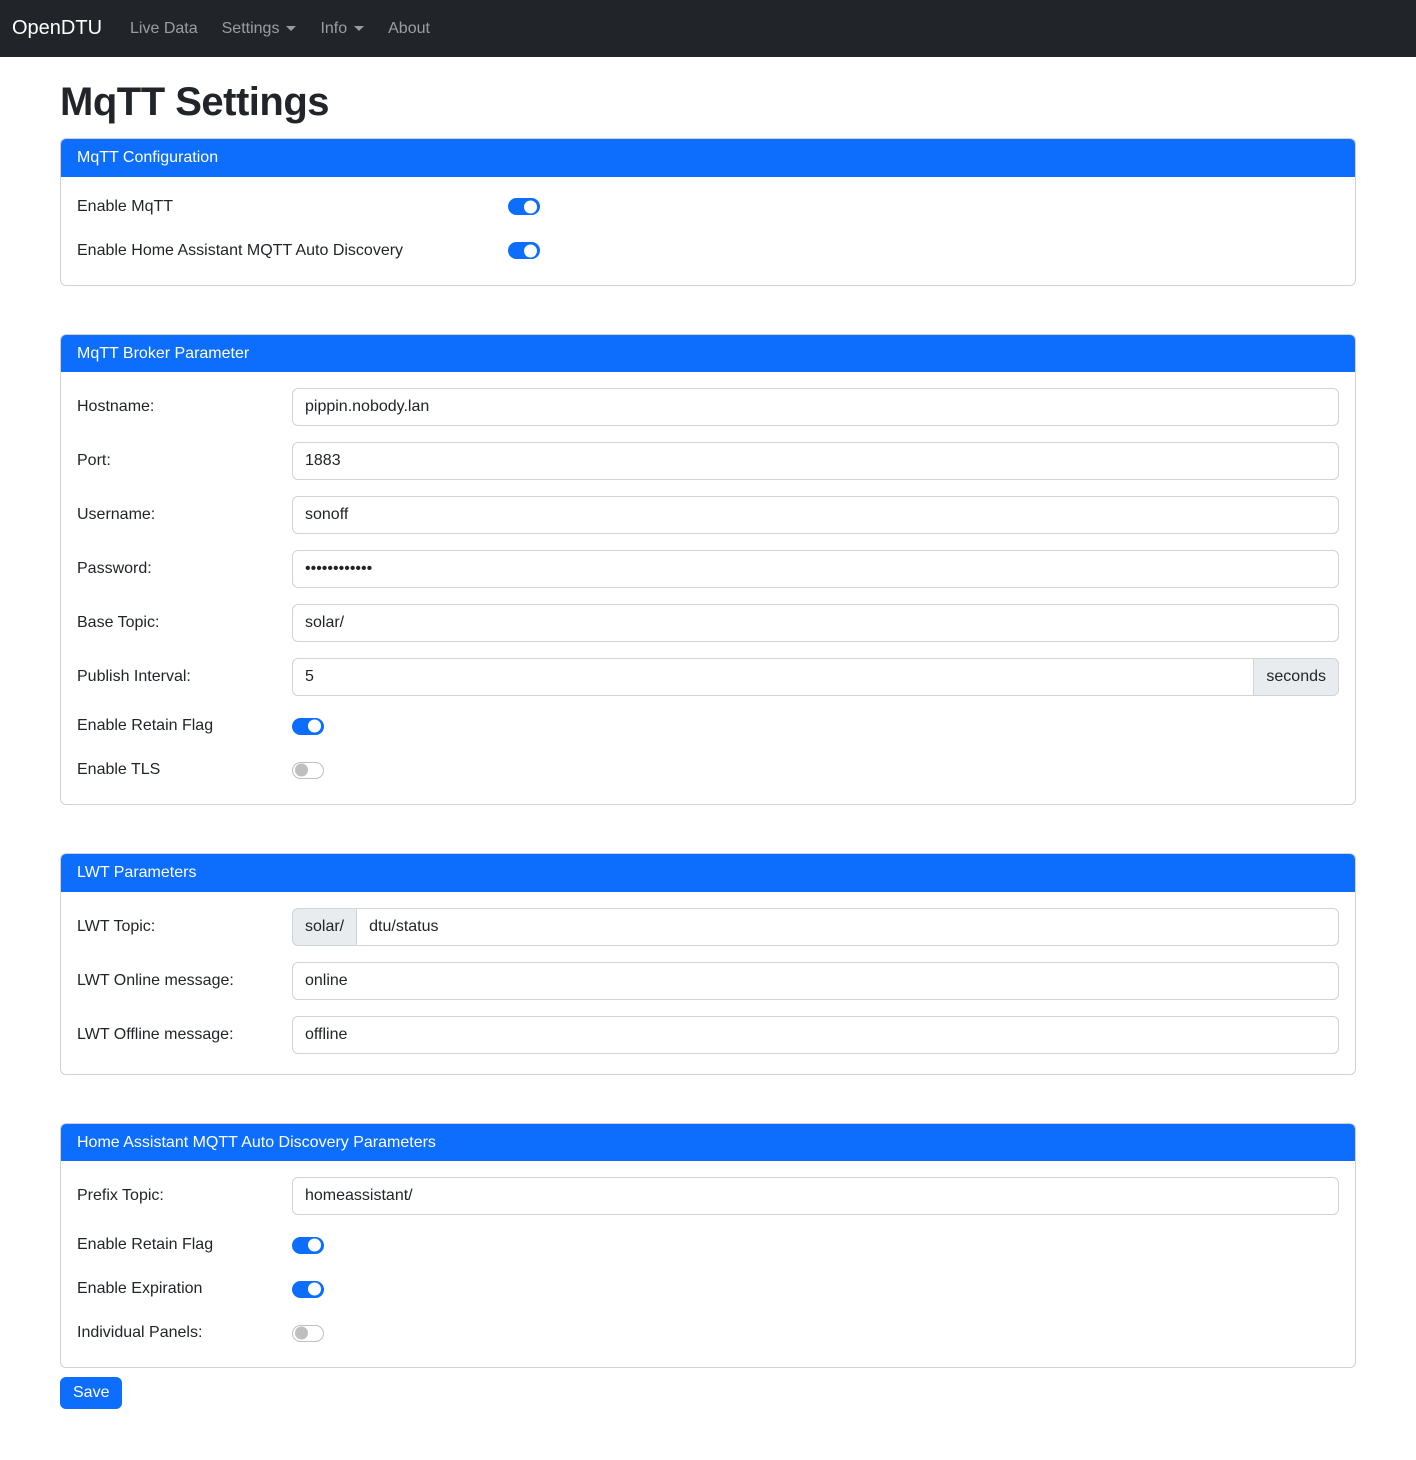 The image size is (1416, 1460). Describe the element at coordinates (815, 623) in the screenshot. I see `base-topic-input` at that location.